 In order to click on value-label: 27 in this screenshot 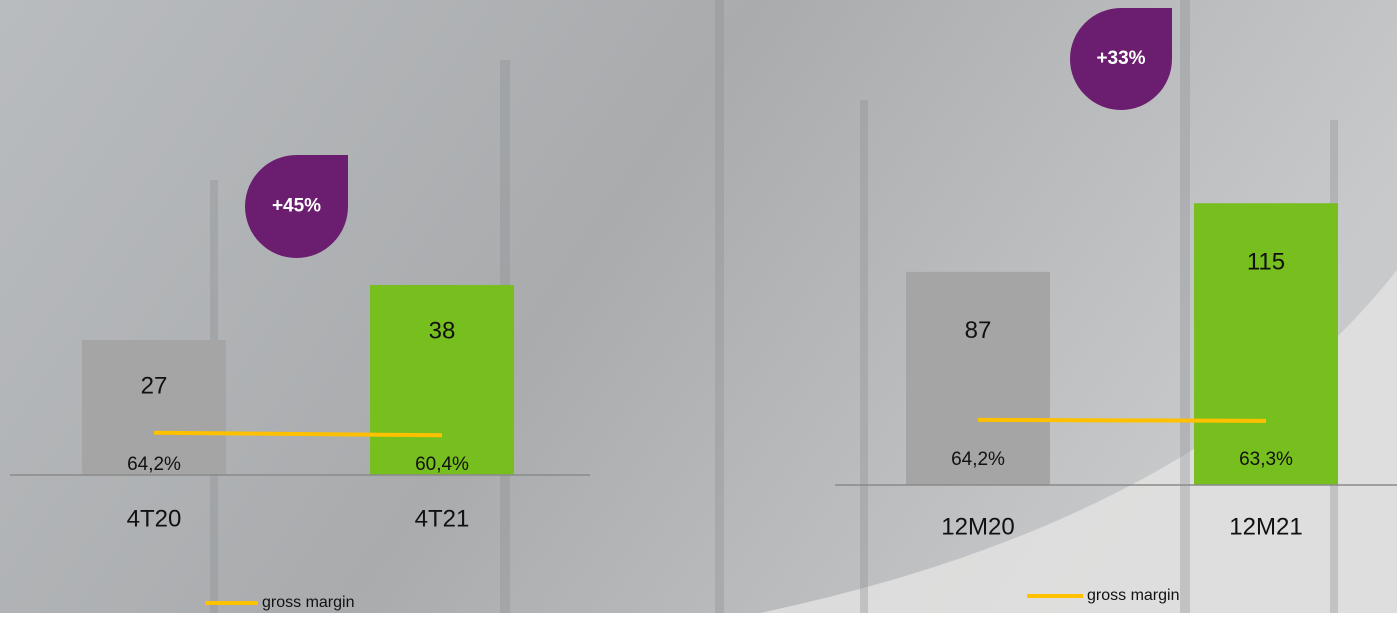, I will do `click(154, 385)`.